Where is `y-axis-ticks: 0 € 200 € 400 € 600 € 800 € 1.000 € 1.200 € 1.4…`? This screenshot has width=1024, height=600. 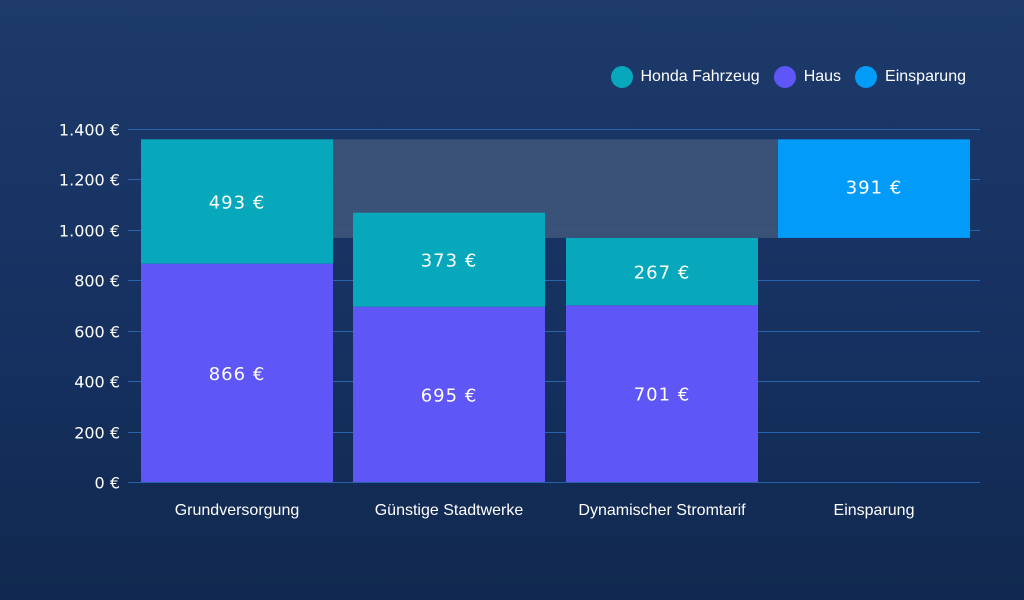
y-axis-ticks: 0 € 200 € 400 € 600 € 800 € 1.000 € 1.200 € 1.4… is located at coordinates (89, 307).